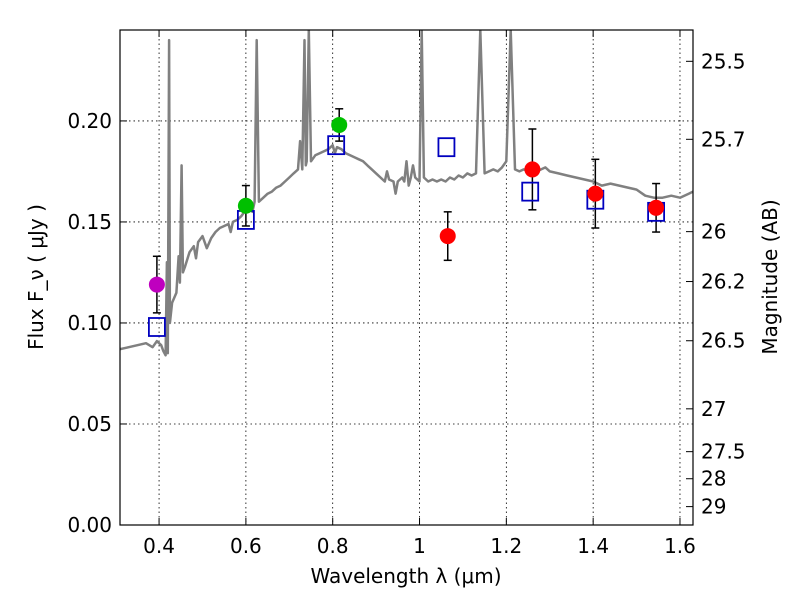  What do you see at coordinates (593, 546) in the screenshot?
I see `x-tick-label: 1.4` at bounding box center [593, 546].